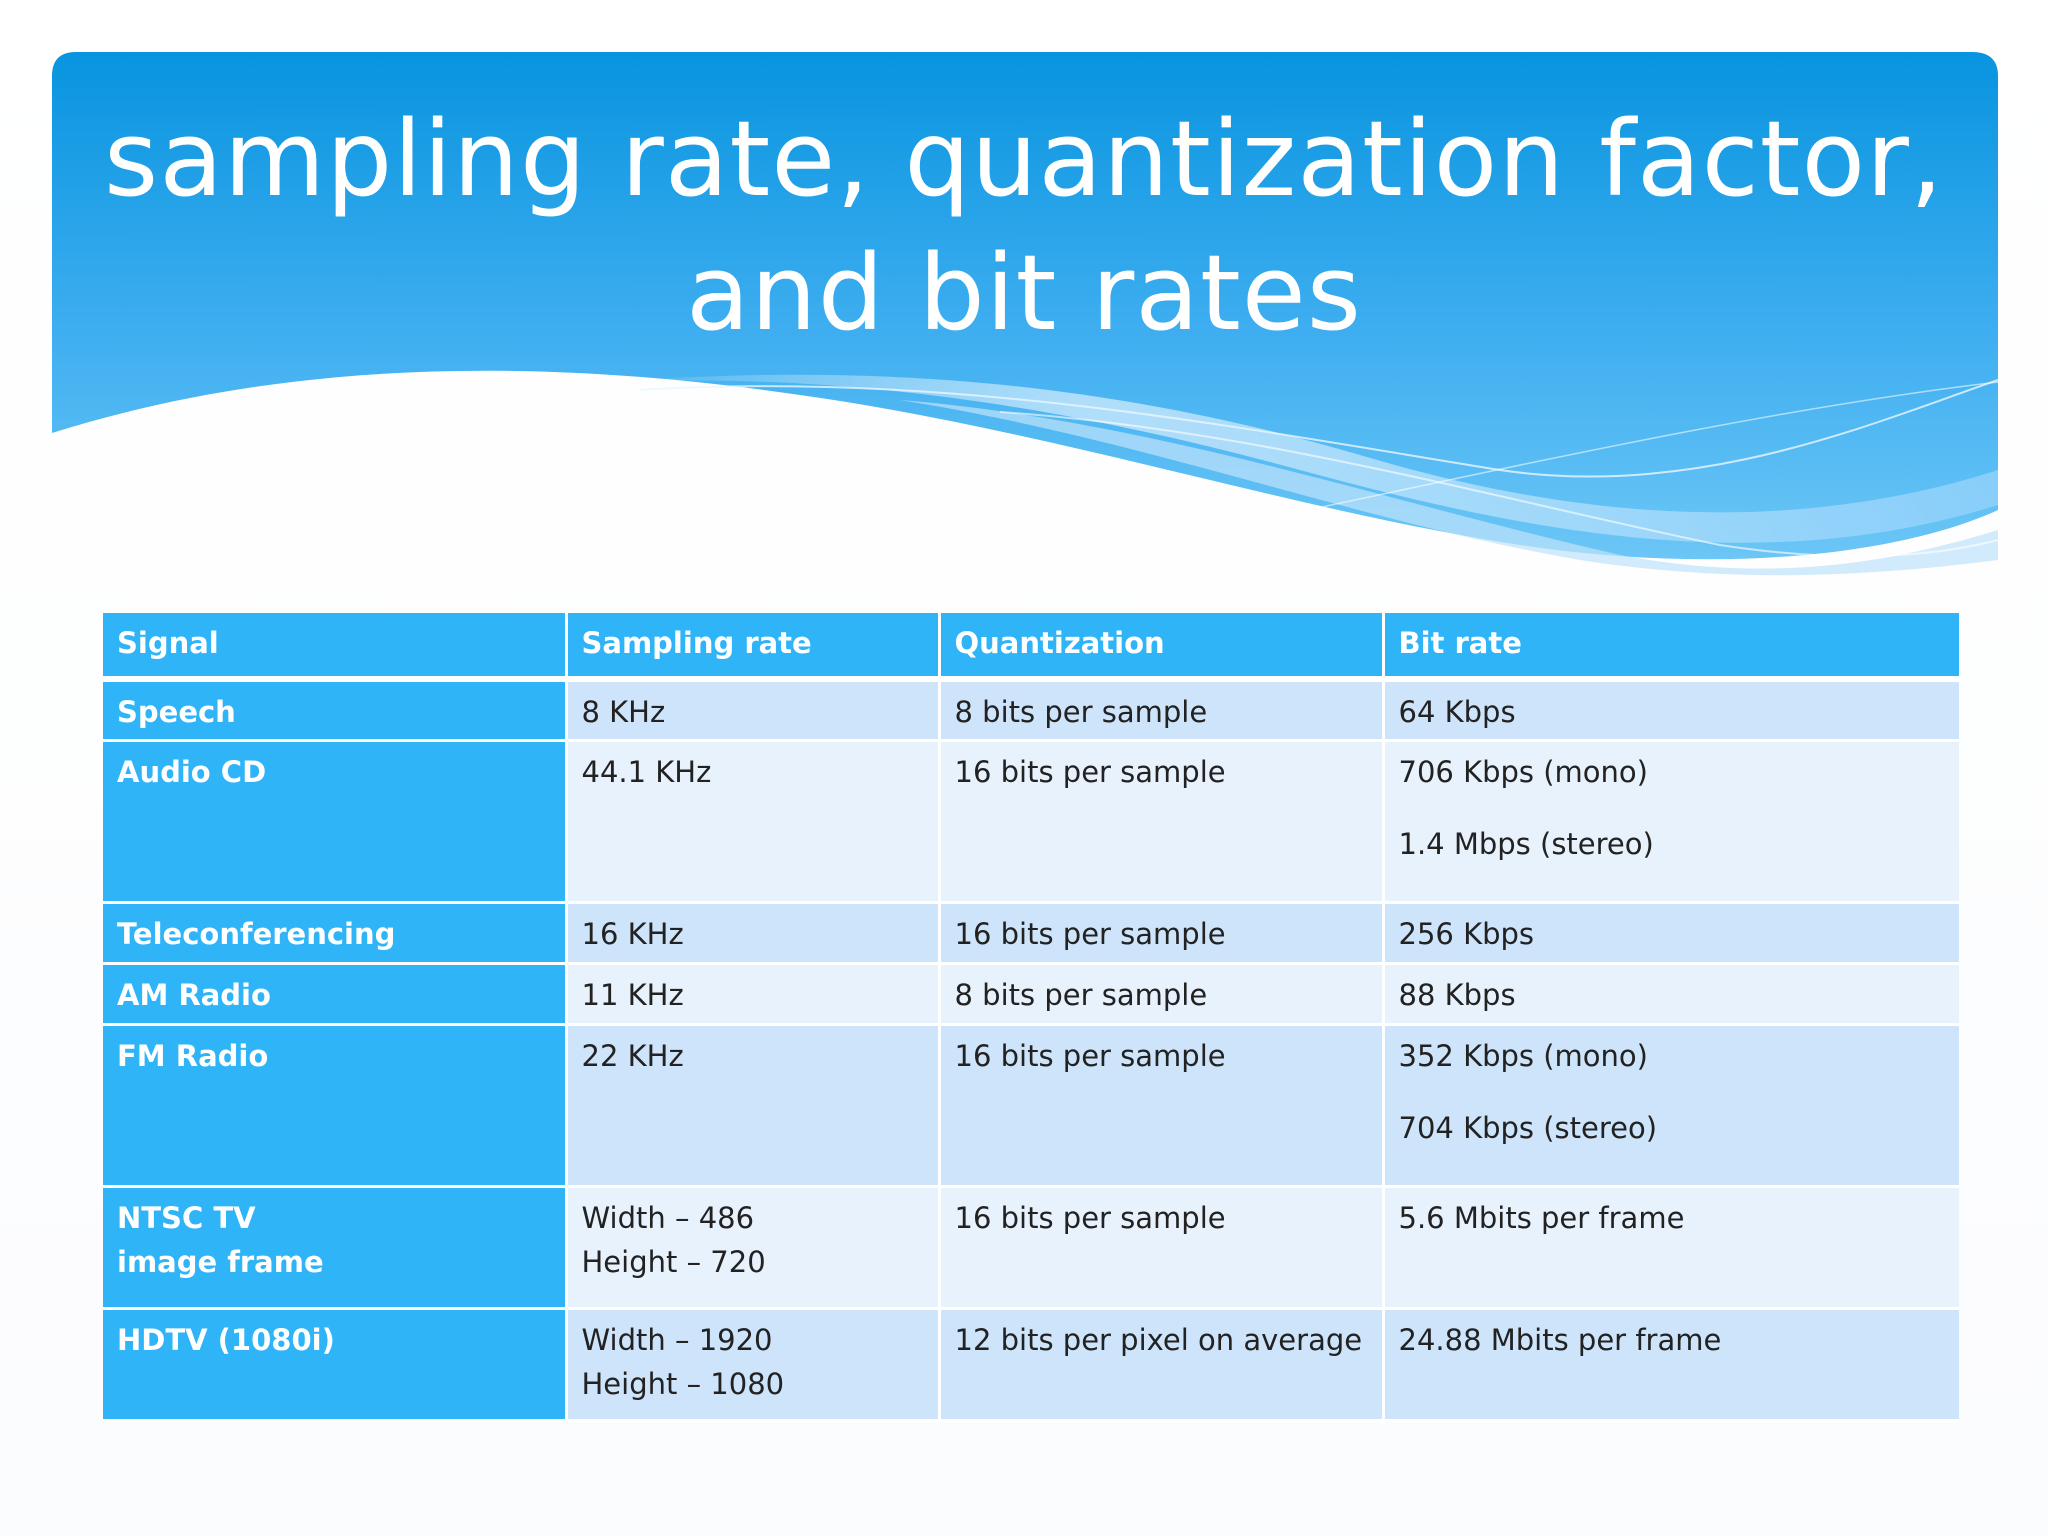 The width and height of the screenshot is (2048, 1536). Describe the element at coordinates (192, 771) in the screenshot. I see `cell-text: Audio CD` at that location.